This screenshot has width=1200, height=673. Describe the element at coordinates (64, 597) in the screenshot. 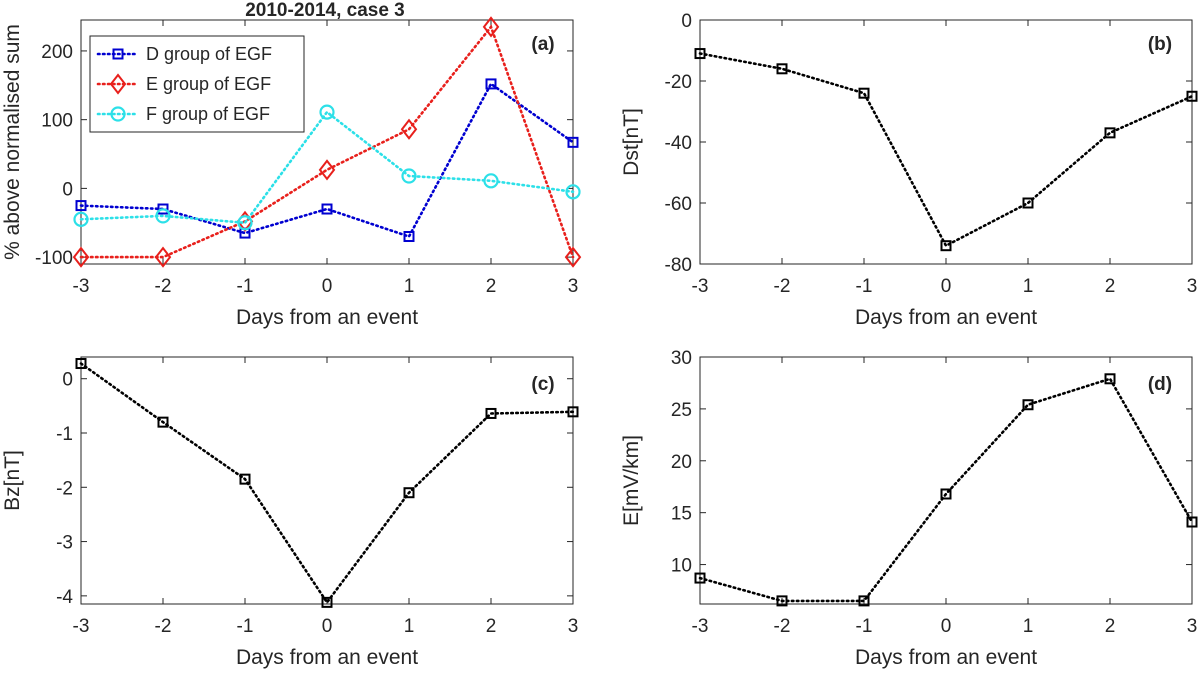

I see `y-tick-label: -4` at that location.